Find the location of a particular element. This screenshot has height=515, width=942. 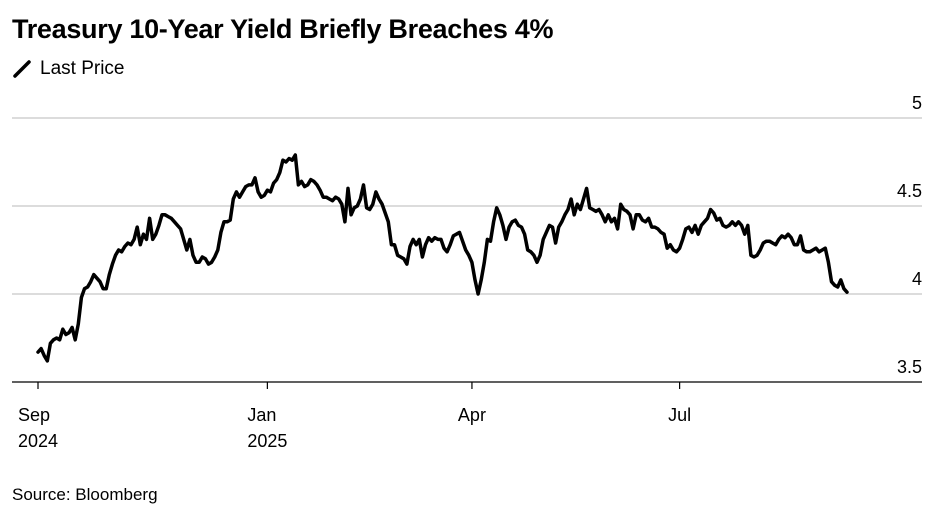

y-tick-label: 3.5 is located at coordinates (909, 367).